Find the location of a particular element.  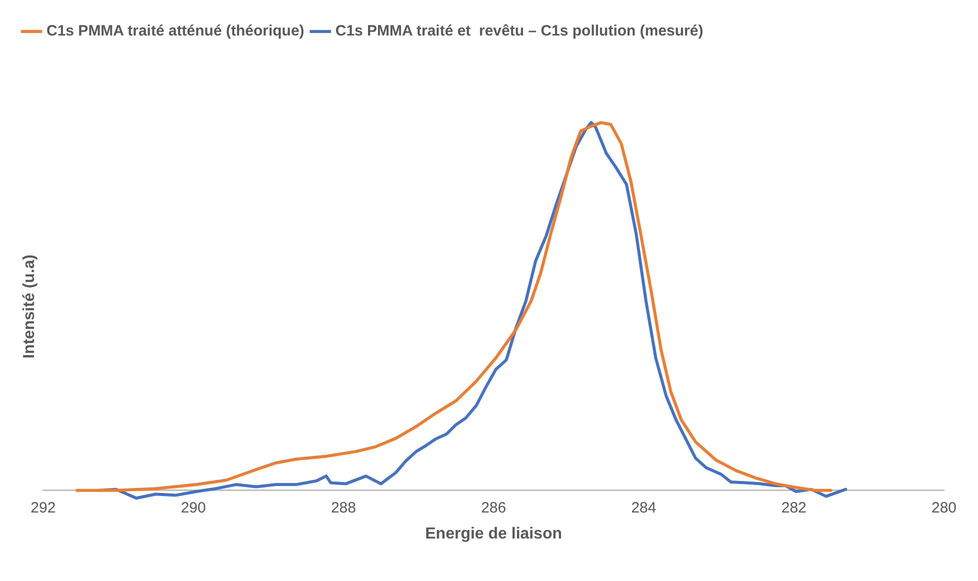

y-axis-title: Intensité (u.a) is located at coordinates (29, 306).